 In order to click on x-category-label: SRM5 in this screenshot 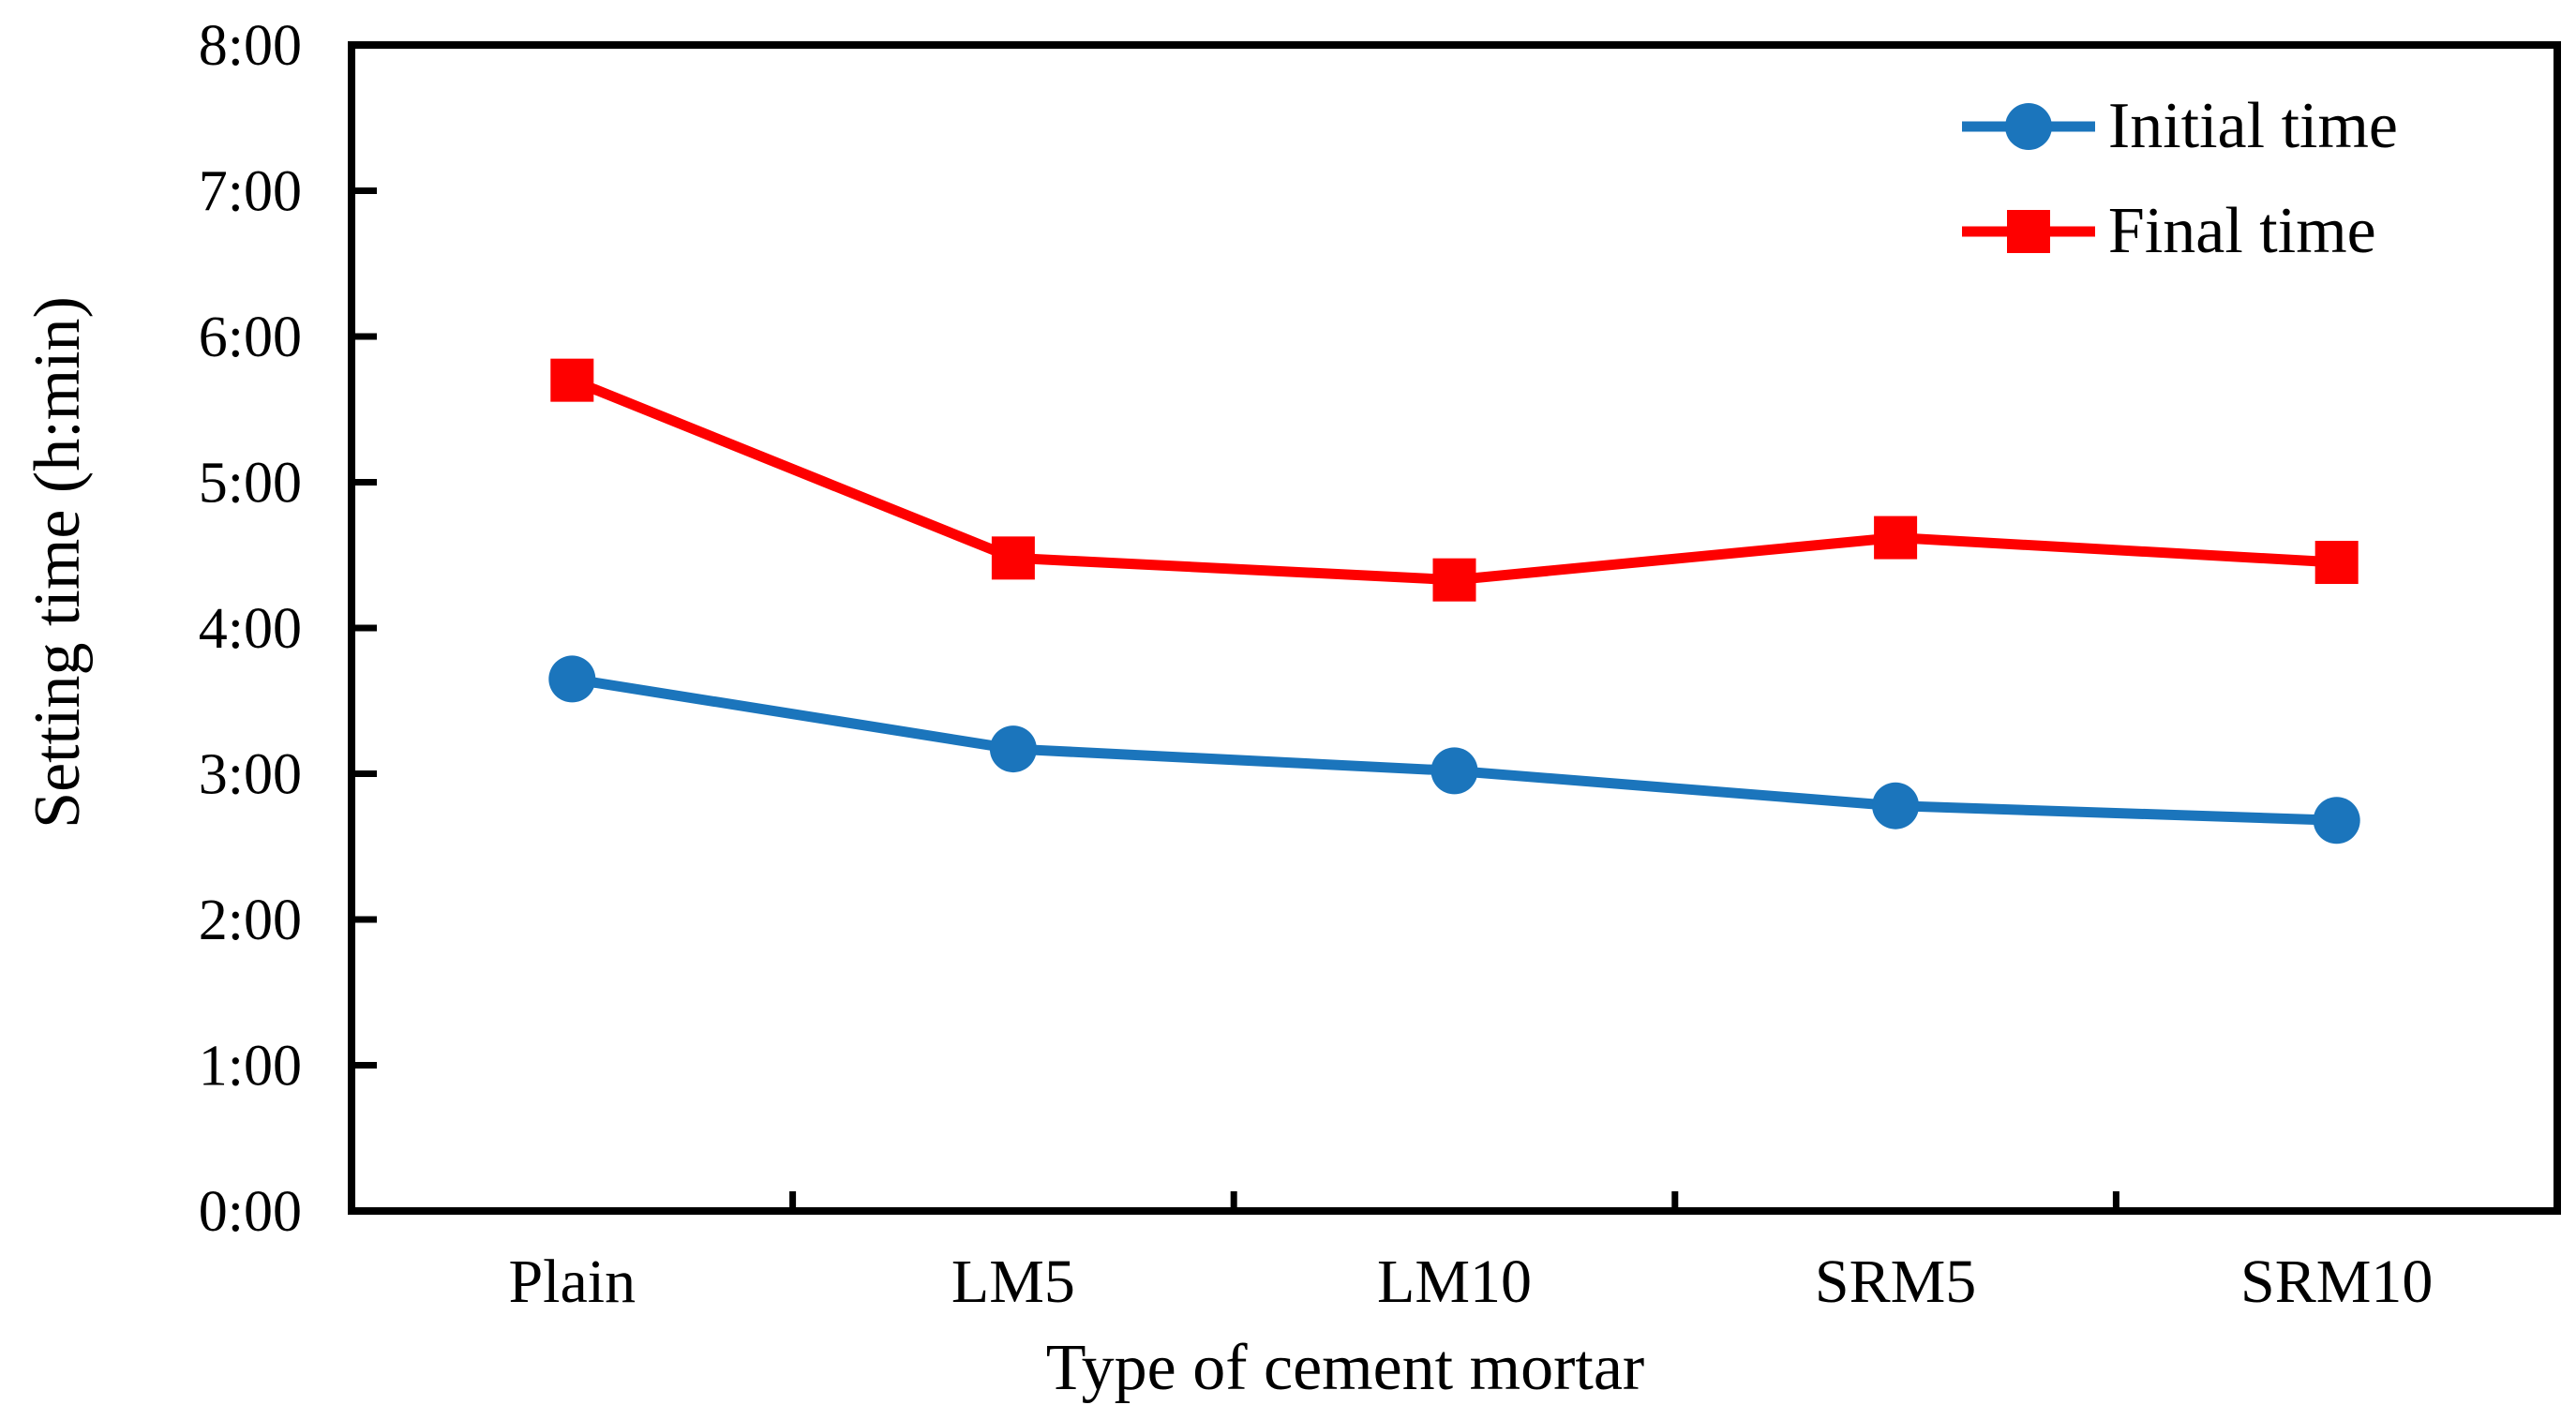, I will do `click(1896, 1282)`.